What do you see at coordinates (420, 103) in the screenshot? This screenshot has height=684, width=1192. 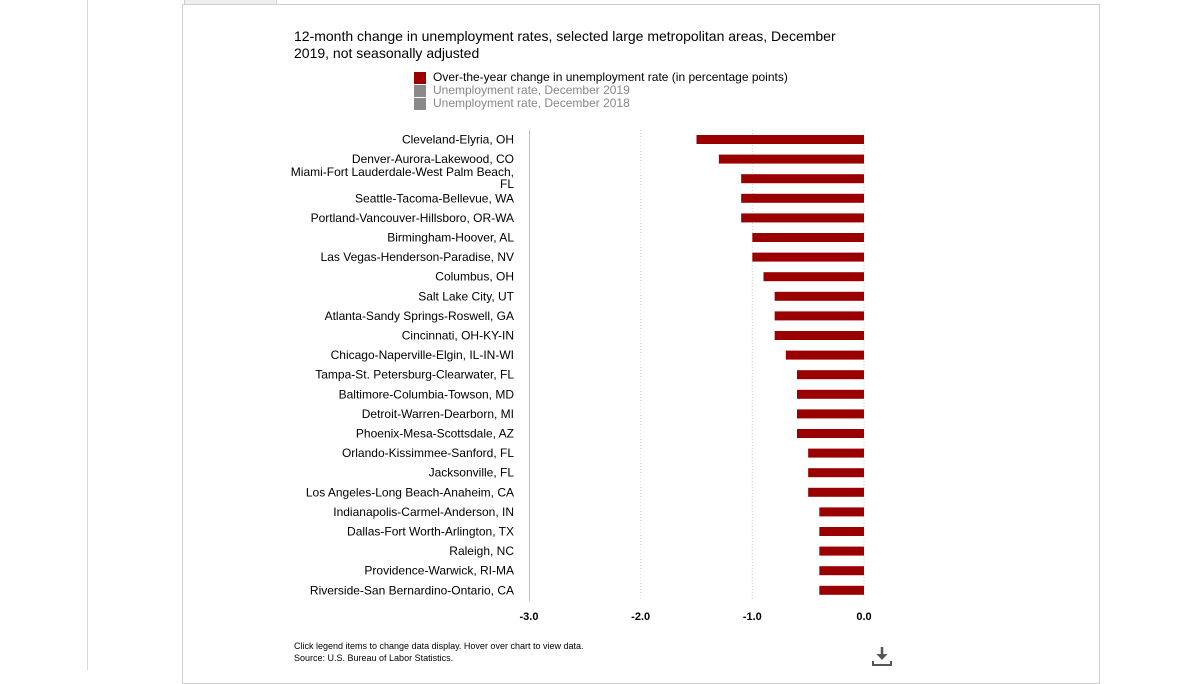 I see `legend-swatch-rate-2018` at bounding box center [420, 103].